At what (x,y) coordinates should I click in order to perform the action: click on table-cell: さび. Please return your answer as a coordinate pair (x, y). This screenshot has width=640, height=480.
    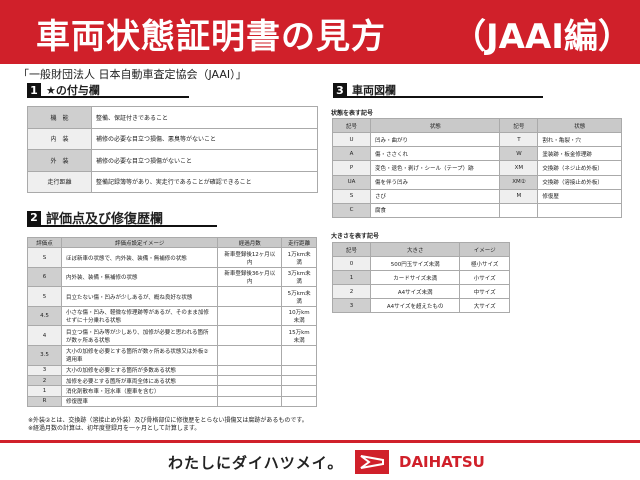
    Looking at the image, I should click on (435, 196).